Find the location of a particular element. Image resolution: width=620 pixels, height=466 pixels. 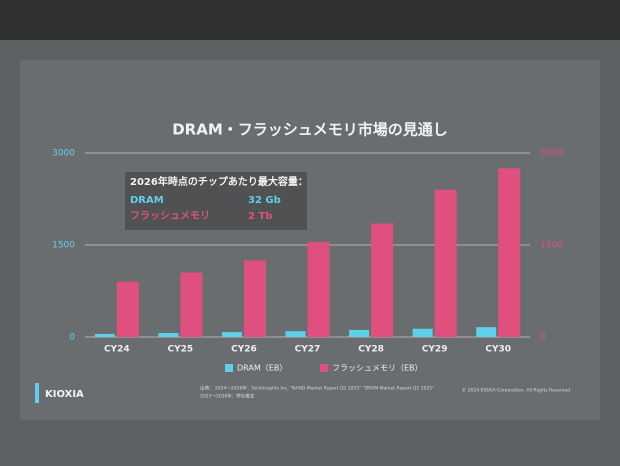

y-tick-label: 3000 is located at coordinates (63, 154).